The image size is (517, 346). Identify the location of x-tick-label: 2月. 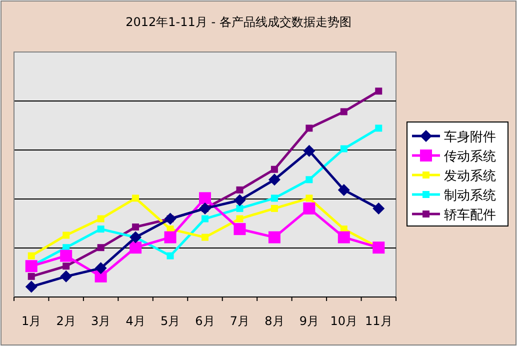
(66, 321).